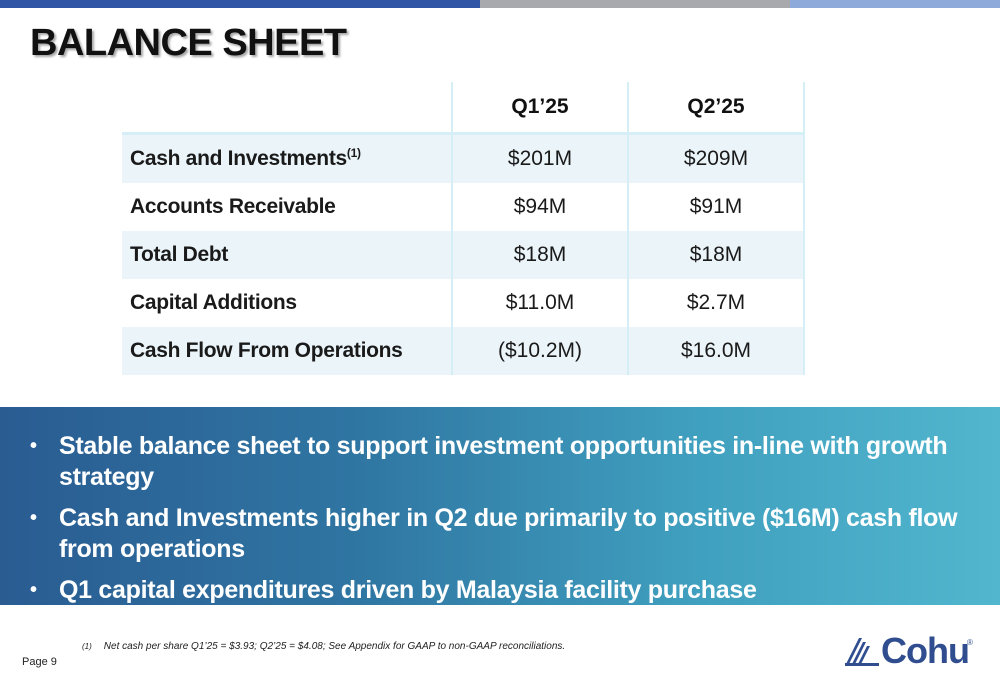 The image size is (1000, 685). I want to click on table-row: Cash and Investments(1) $201M $209M, so click(463, 158).